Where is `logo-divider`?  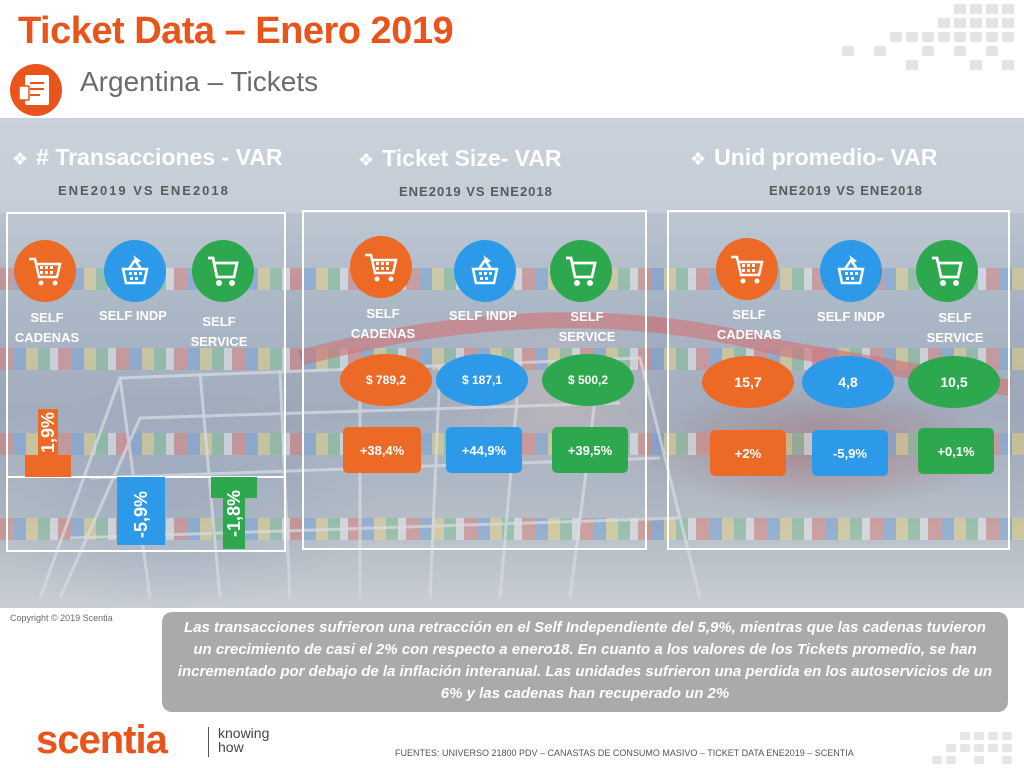
logo-divider is located at coordinates (208, 742).